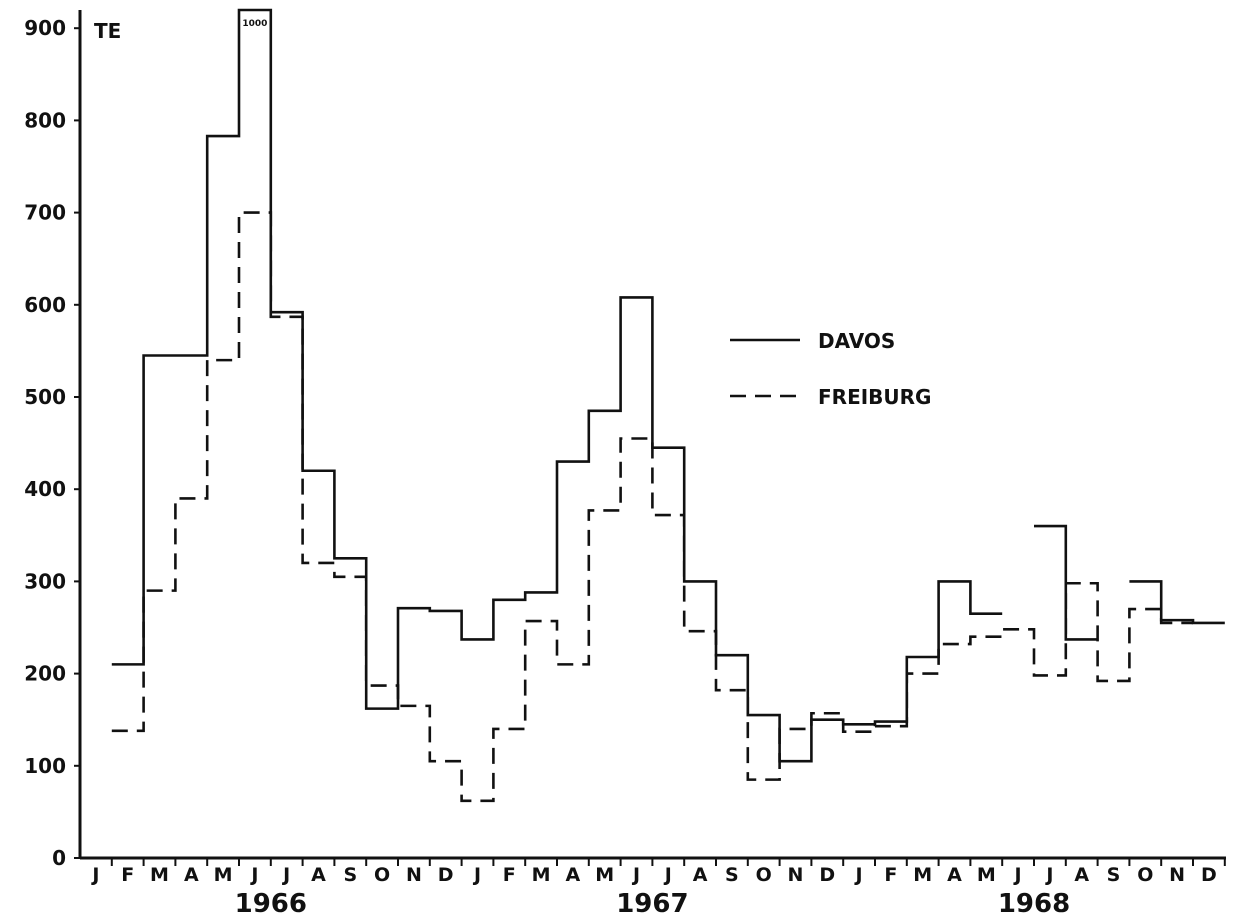 The width and height of the screenshot is (1244, 922). I want to click on y-tick-label: 900, so click(45, 28).